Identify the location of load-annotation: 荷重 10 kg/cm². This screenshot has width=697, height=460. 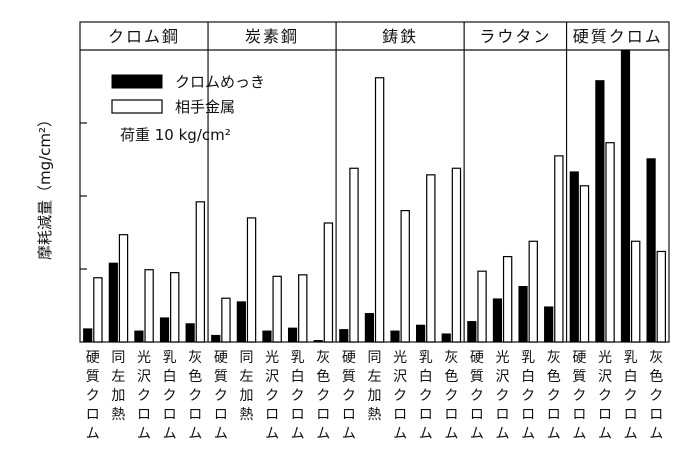
(175, 135).